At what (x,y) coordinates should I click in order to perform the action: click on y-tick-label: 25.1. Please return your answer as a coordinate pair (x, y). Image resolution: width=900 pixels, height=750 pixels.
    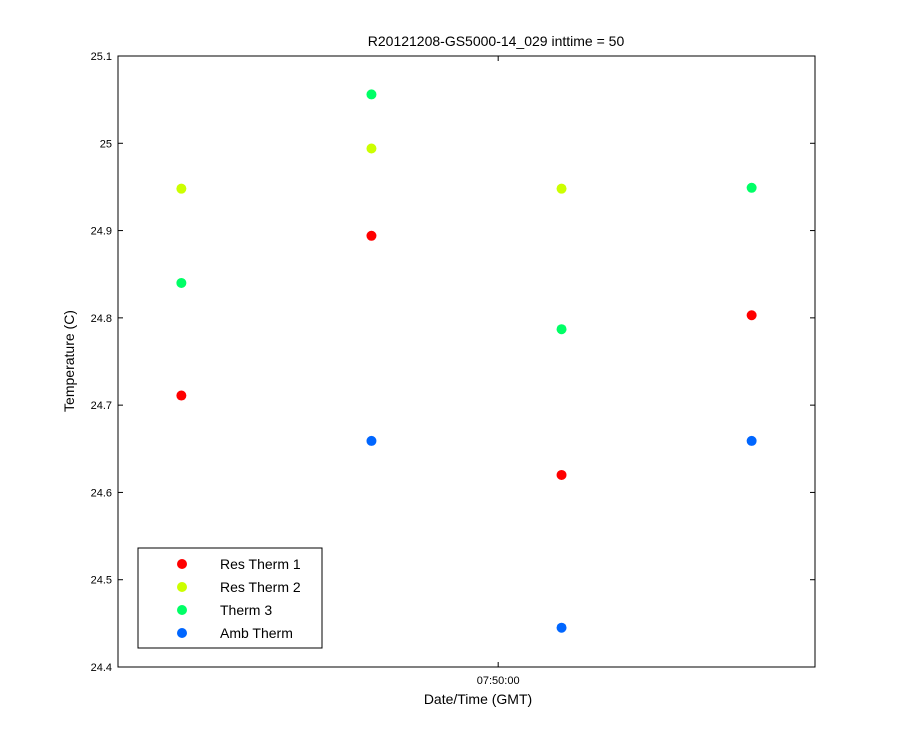
    Looking at the image, I should click on (101, 57).